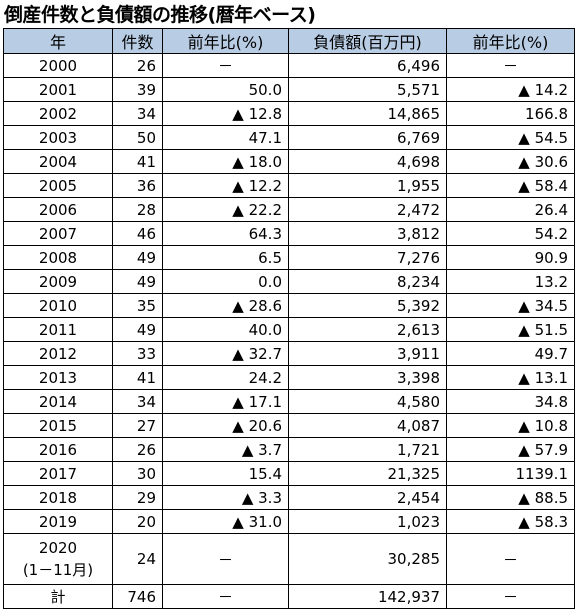  Describe the element at coordinates (58, 257) in the screenshot. I see `cell-year: 2008` at that location.